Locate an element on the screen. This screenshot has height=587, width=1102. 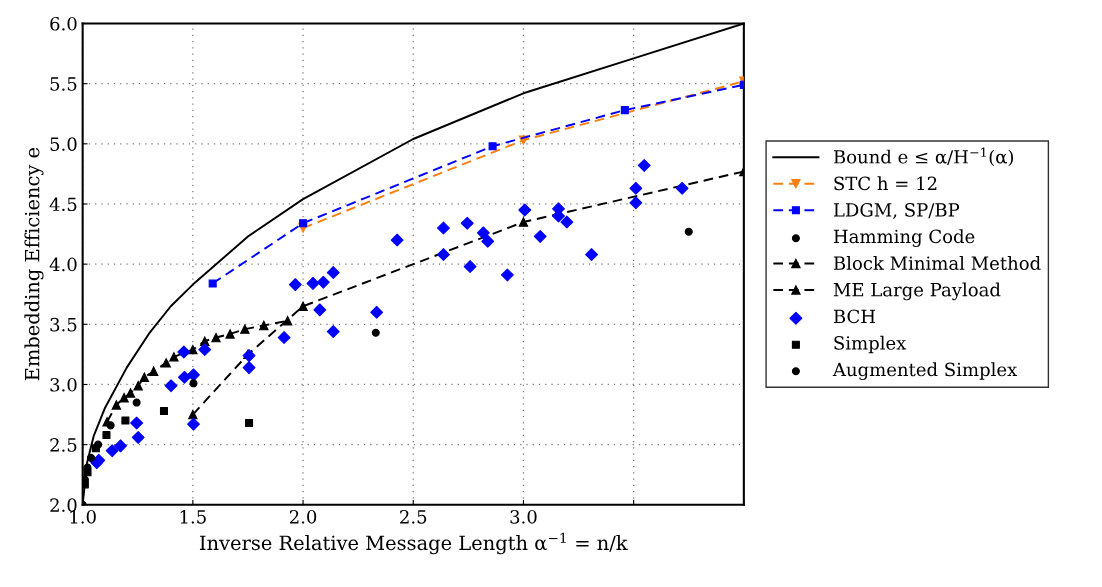
x-tick-label: 3.0 is located at coordinates (523, 517).